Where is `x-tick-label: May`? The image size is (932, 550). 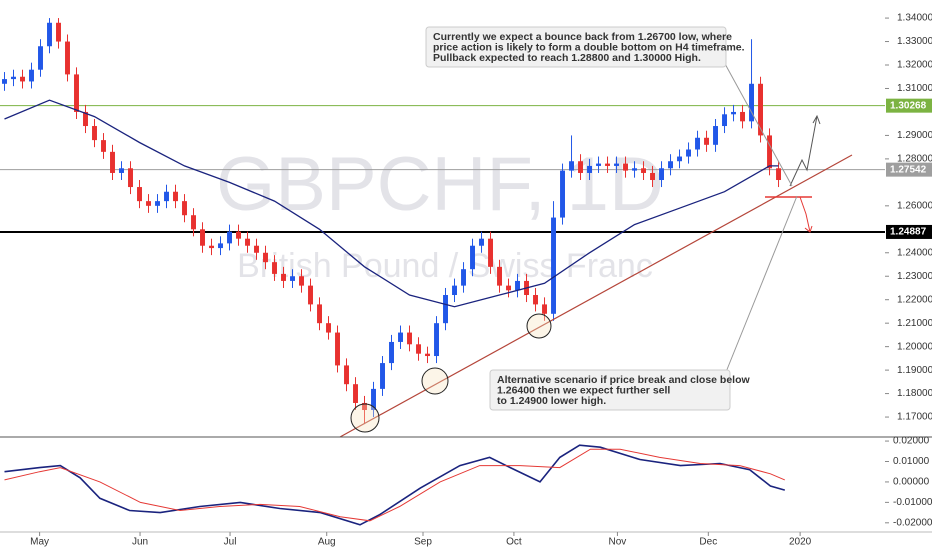
x-tick-label: May is located at coordinates (39, 542).